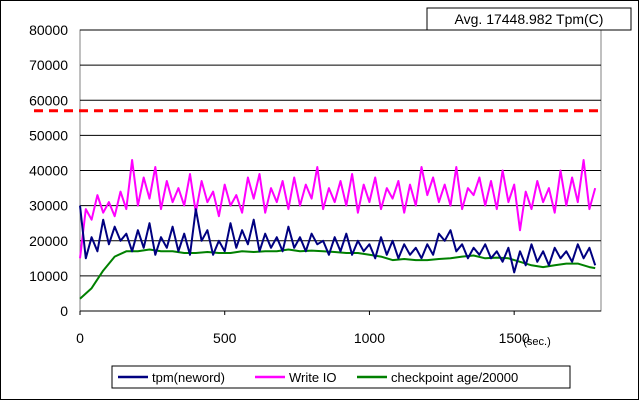 This screenshot has height=405, width=639. Describe the element at coordinates (537, 342) in the screenshot. I see `x-unit-label: (sec.)` at that location.